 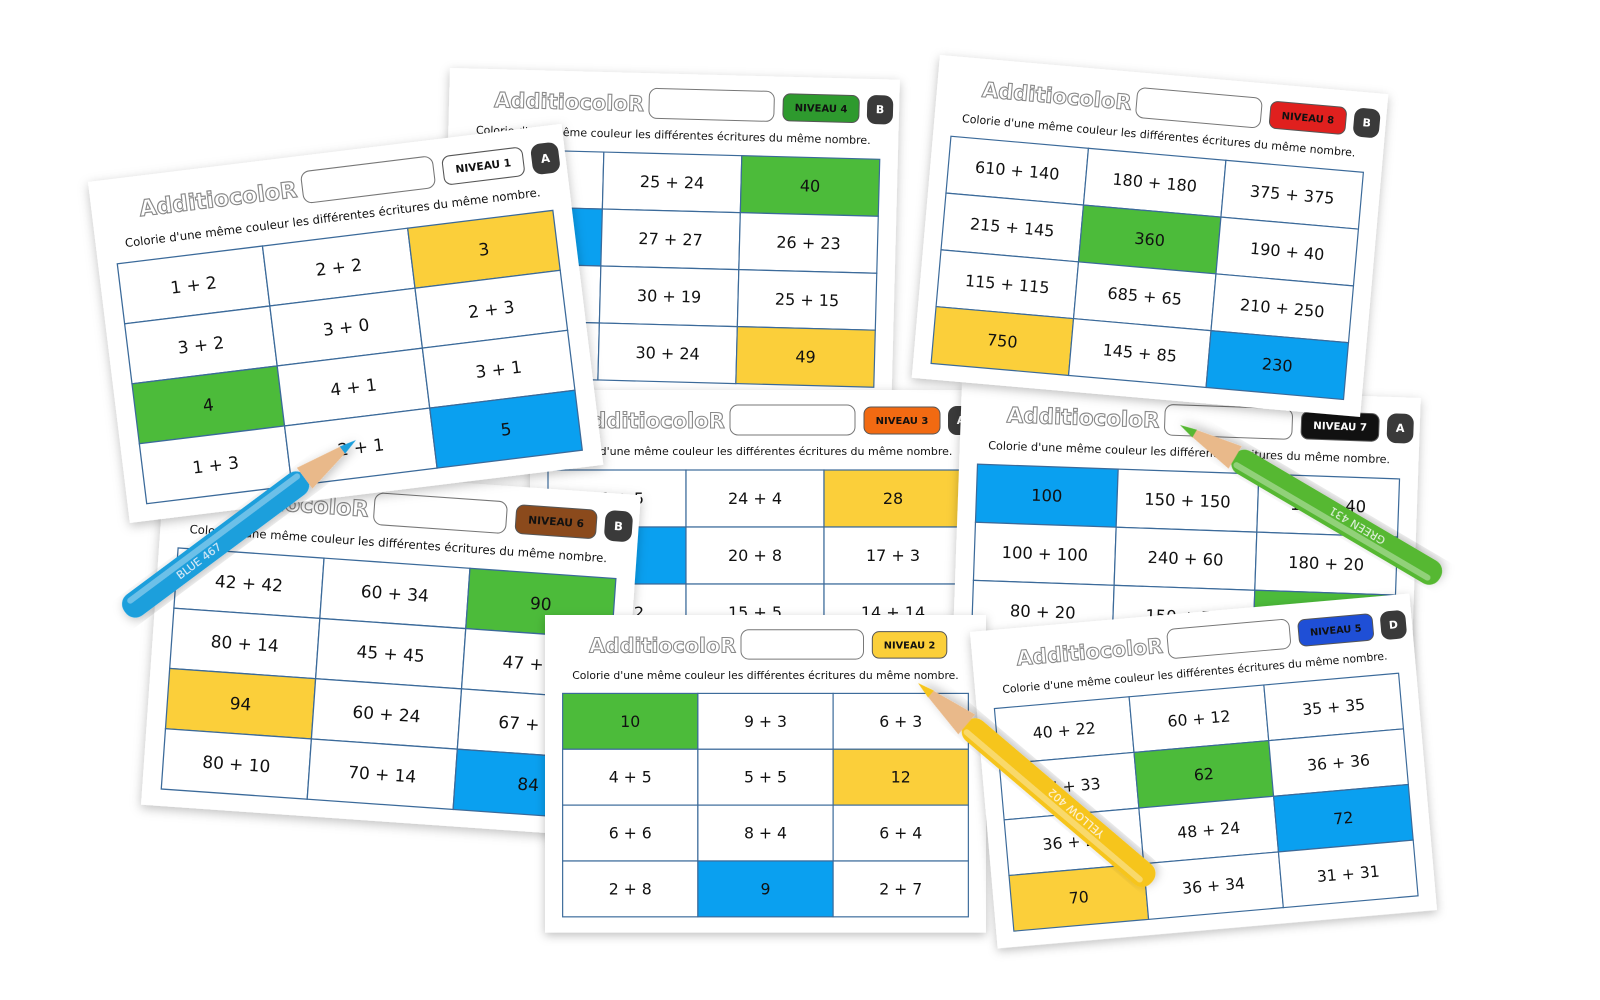 I want to click on cell-text: 80 + 10, so click(x=236, y=764).